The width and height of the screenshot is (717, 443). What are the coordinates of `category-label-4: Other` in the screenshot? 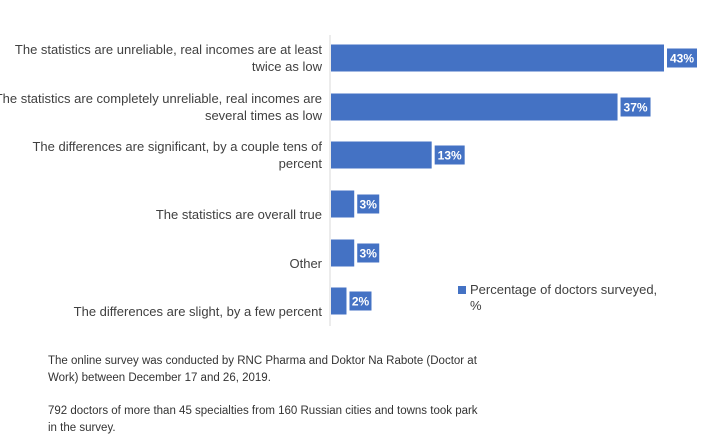 It's located at (305, 263).